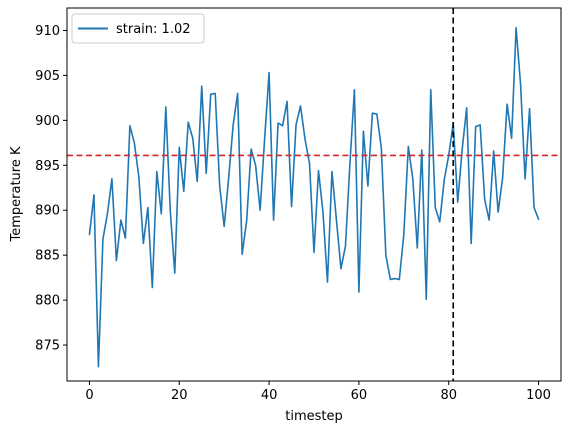 The height and width of the screenshot is (432, 571). Describe the element at coordinates (47, 301) in the screenshot. I see `y-tick-label: 880` at that location.